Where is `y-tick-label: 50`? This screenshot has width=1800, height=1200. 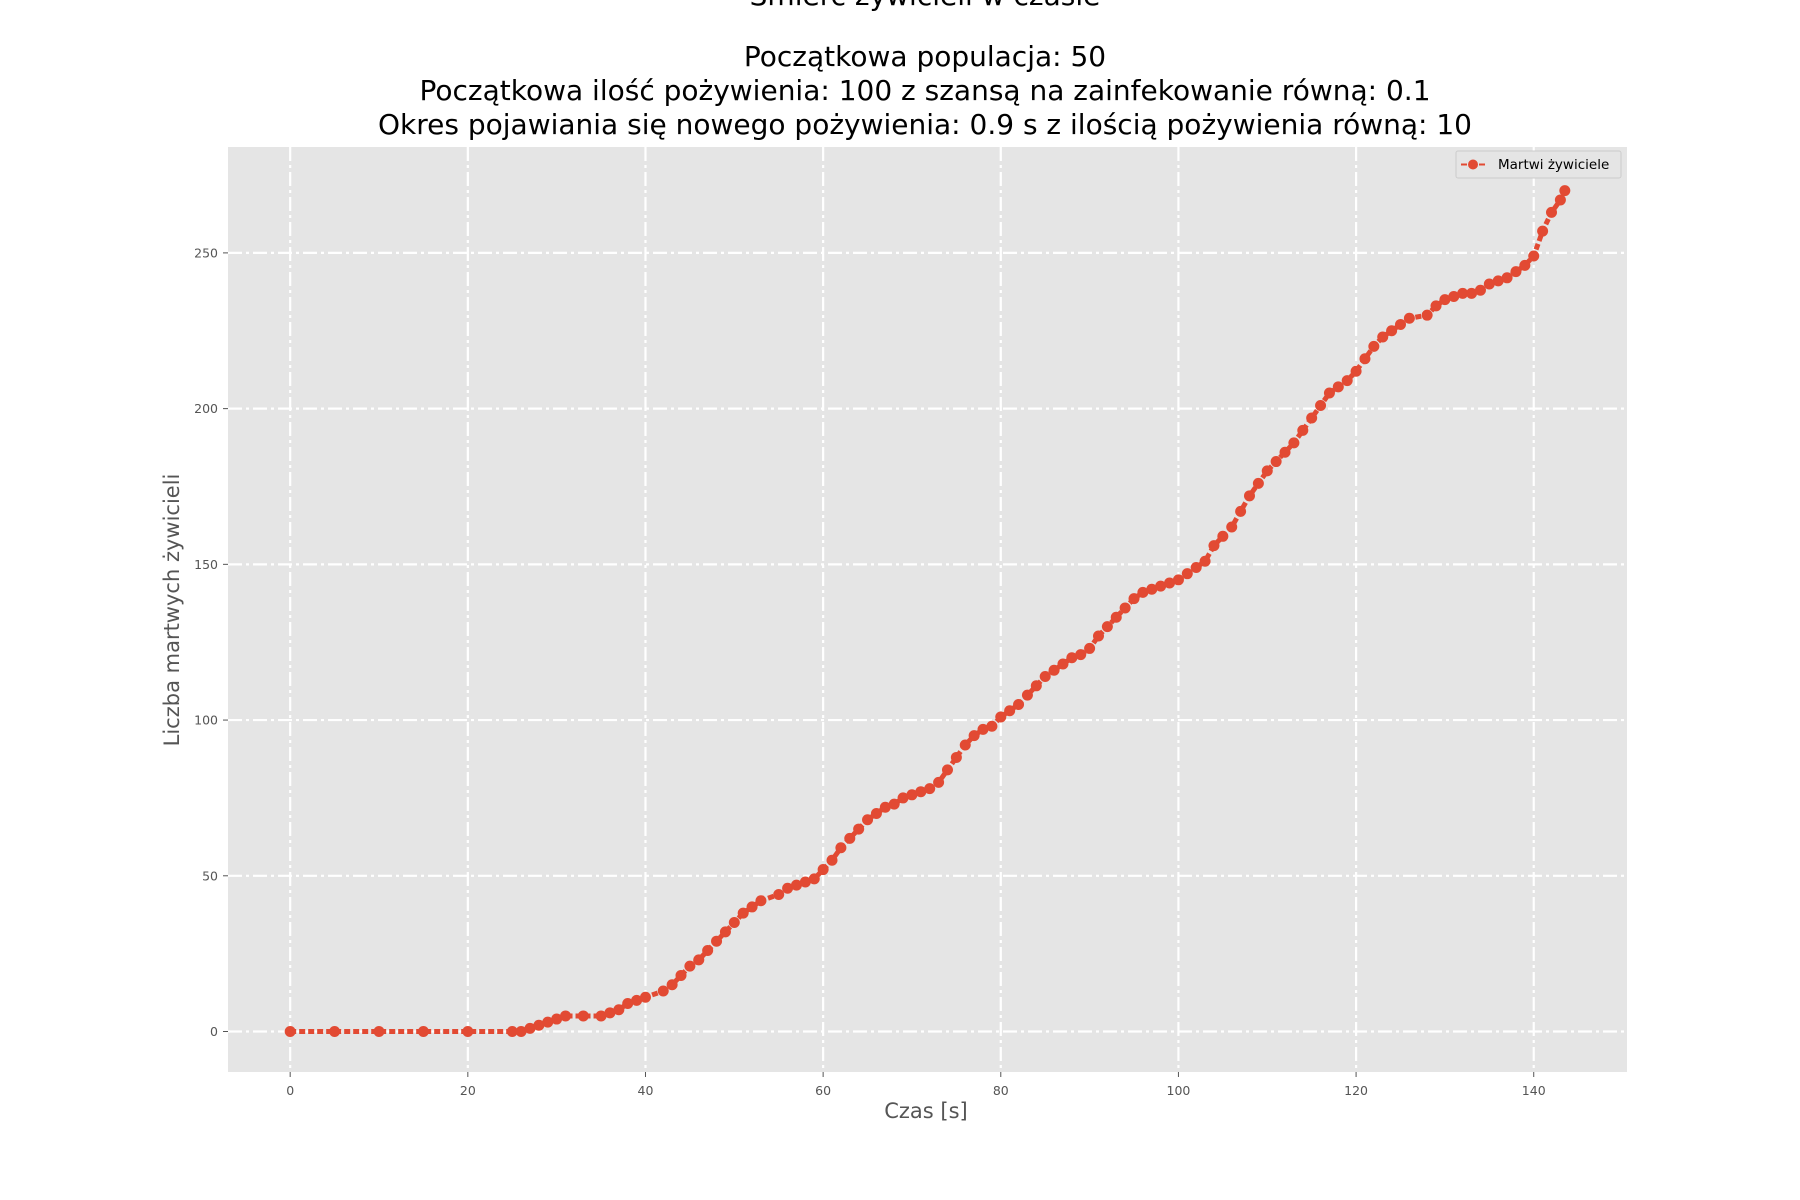 y-tick-label: 50 is located at coordinates (210, 875).